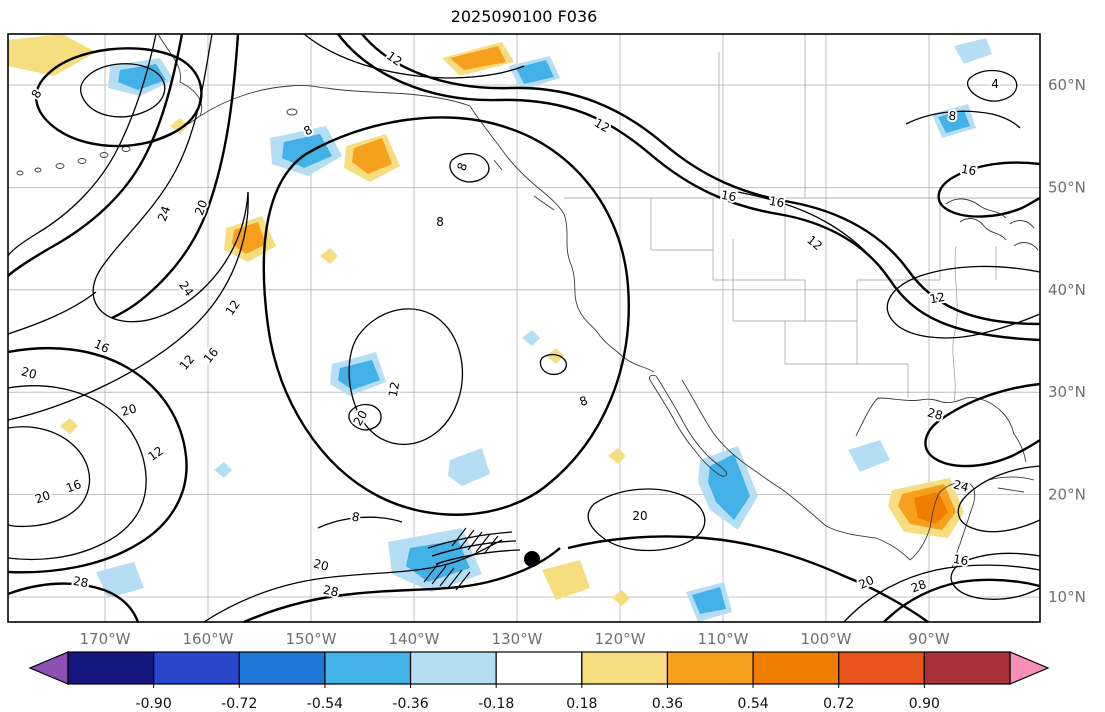  Describe the element at coordinates (414, 639) in the screenshot. I see `lon-tick-label: 140°W` at that location.